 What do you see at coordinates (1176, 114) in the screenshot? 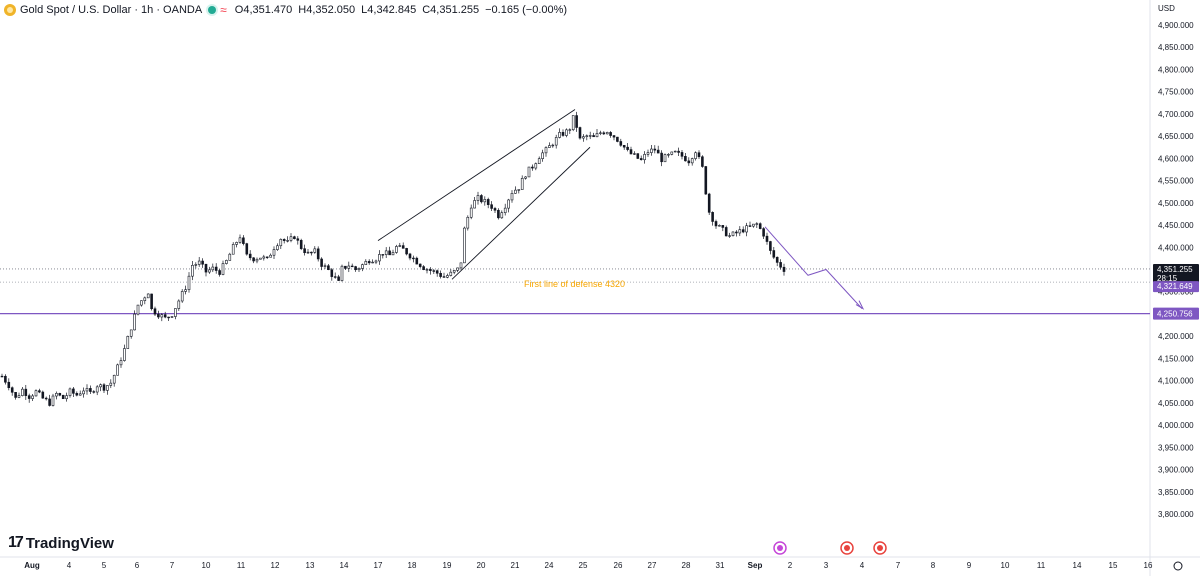
I see `y-tick-label: 4,700.000` at bounding box center [1176, 114].